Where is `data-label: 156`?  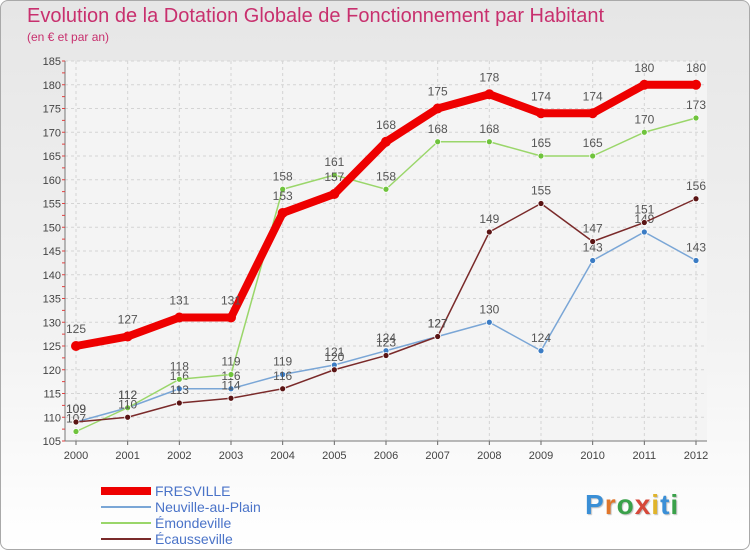
data-label: 156 is located at coordinates (696, 186).